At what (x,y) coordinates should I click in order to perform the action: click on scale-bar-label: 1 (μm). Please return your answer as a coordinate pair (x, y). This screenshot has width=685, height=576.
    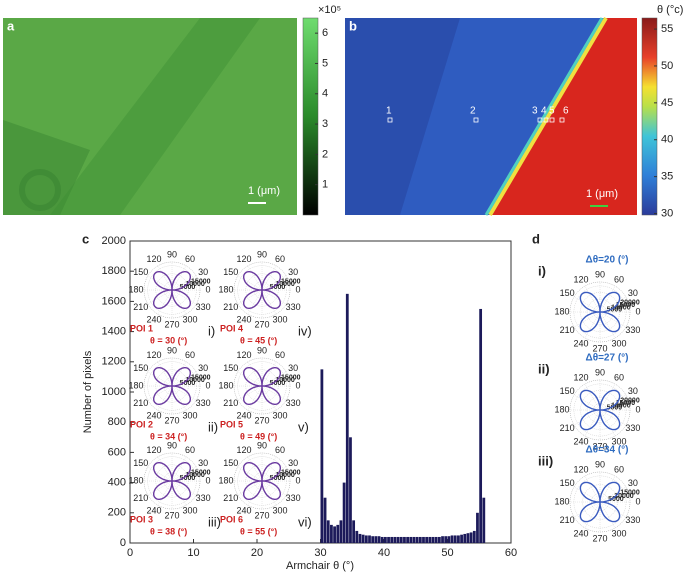
    Looking at the image, I should click on (602, 194).